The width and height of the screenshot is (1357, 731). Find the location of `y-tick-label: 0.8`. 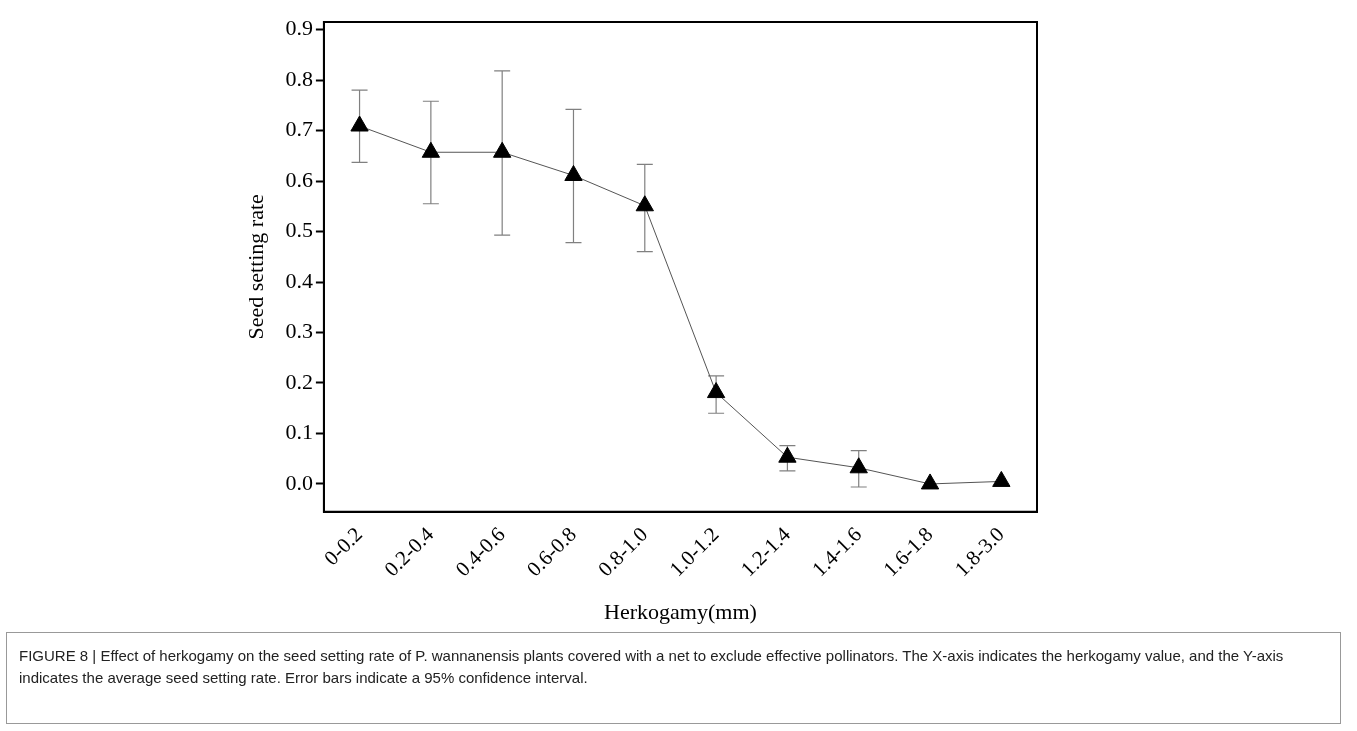

y-tick-label: 0.8 is located at coordinates (299, 78).